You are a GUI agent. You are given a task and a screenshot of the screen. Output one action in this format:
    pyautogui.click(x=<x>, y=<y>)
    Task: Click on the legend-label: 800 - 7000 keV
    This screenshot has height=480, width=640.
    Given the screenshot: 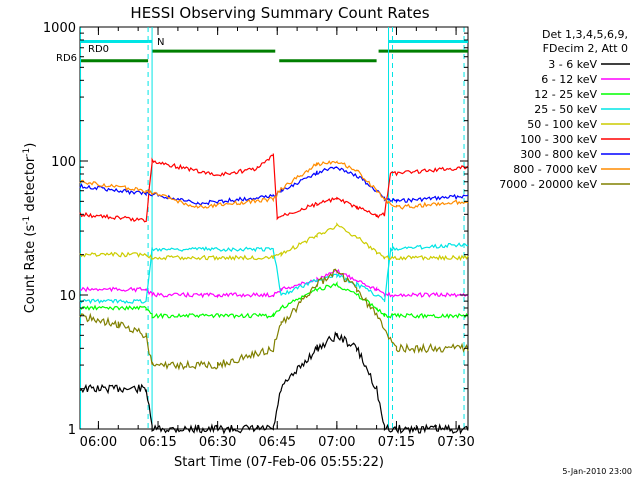 What is the action you would take?
    pyautogui.click(x=555, y=169)
    